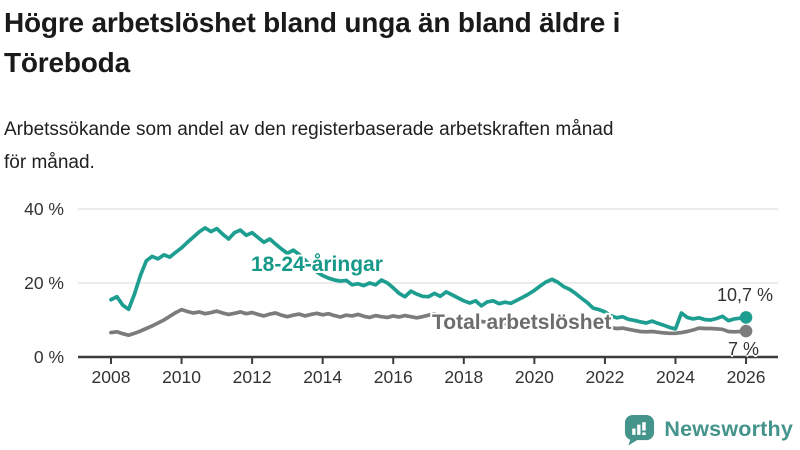 The height and width of the screenshot is (450, 800). I want to click on end-value-label-total: 7 %, so click(744, 349).